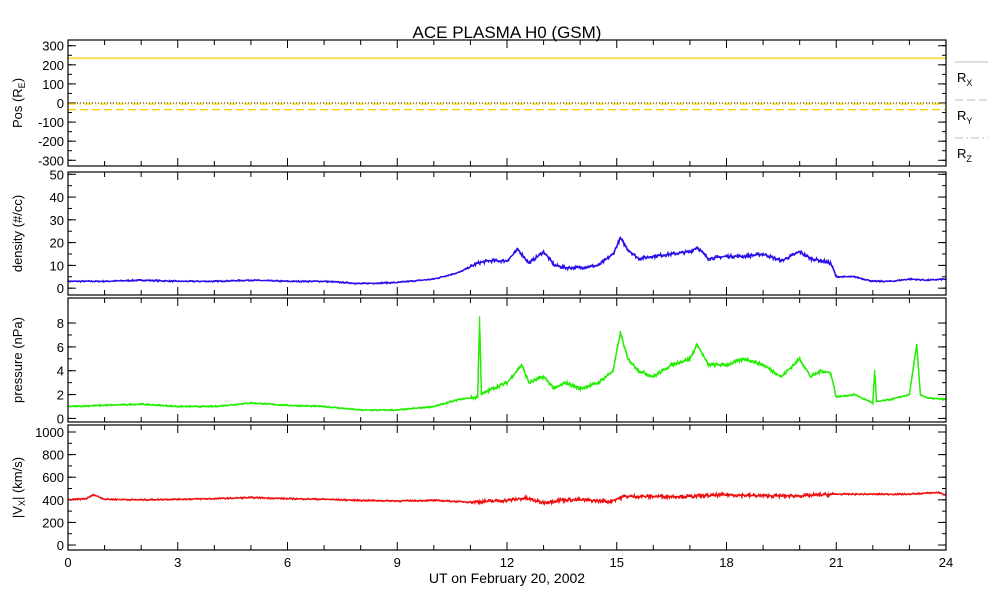  What do you see at coordinates (287, 562) in the screenshot?
I see `x-tick-label: 6` at bounding box center [287, 562].